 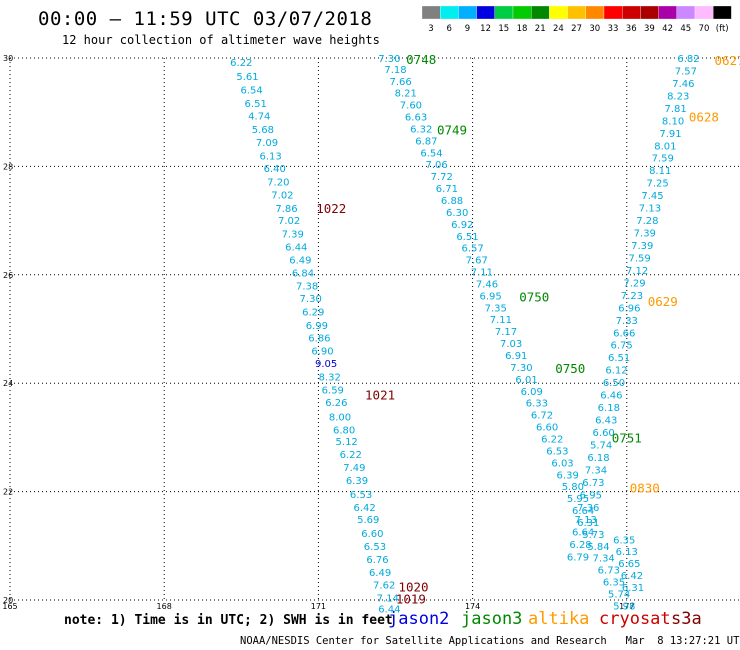 I want to click on y-tick-label: 26, so click(x=8, y=275).